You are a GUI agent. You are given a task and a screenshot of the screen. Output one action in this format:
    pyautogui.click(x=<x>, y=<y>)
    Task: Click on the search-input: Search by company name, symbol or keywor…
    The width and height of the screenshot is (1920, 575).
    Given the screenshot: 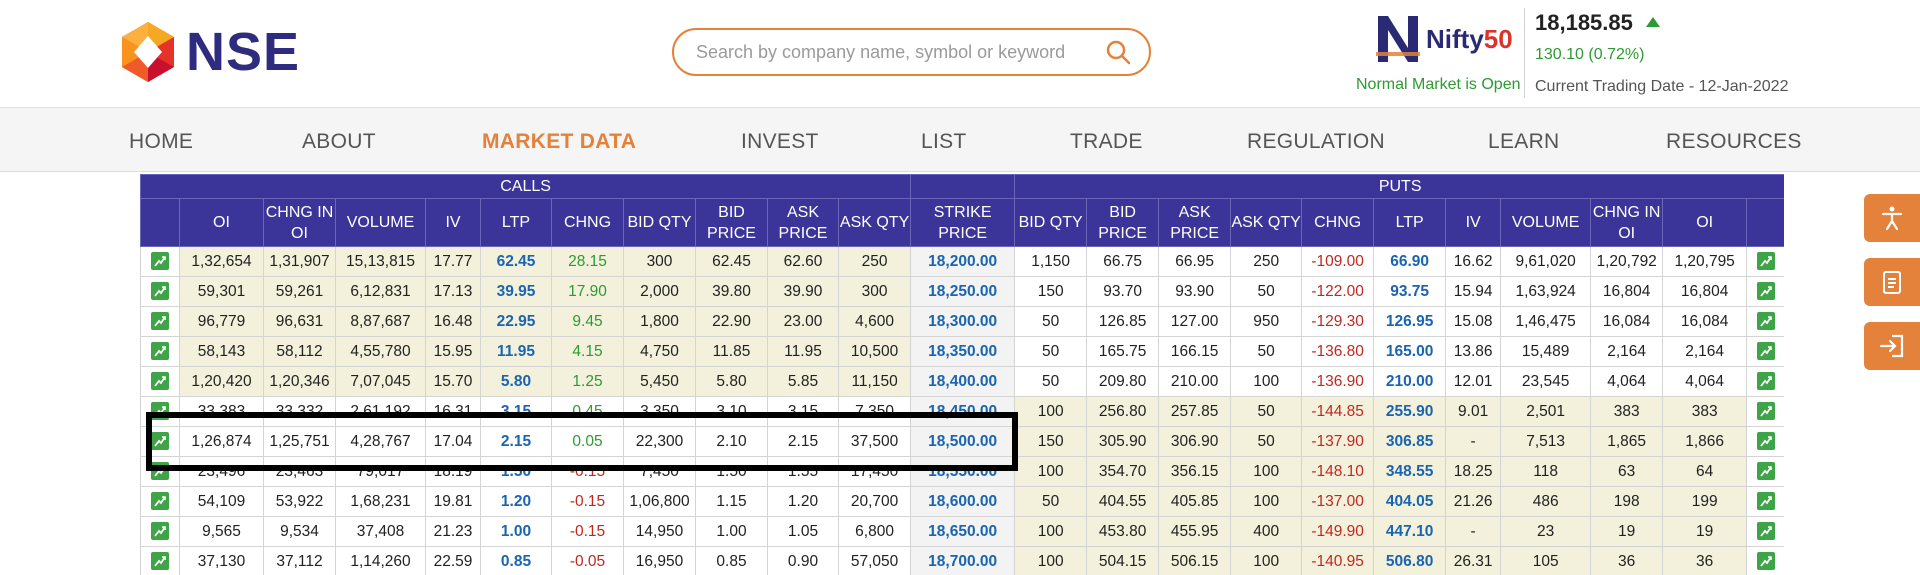 What is the action you would take?
    pyautogui.click(x=881, y=51)
    